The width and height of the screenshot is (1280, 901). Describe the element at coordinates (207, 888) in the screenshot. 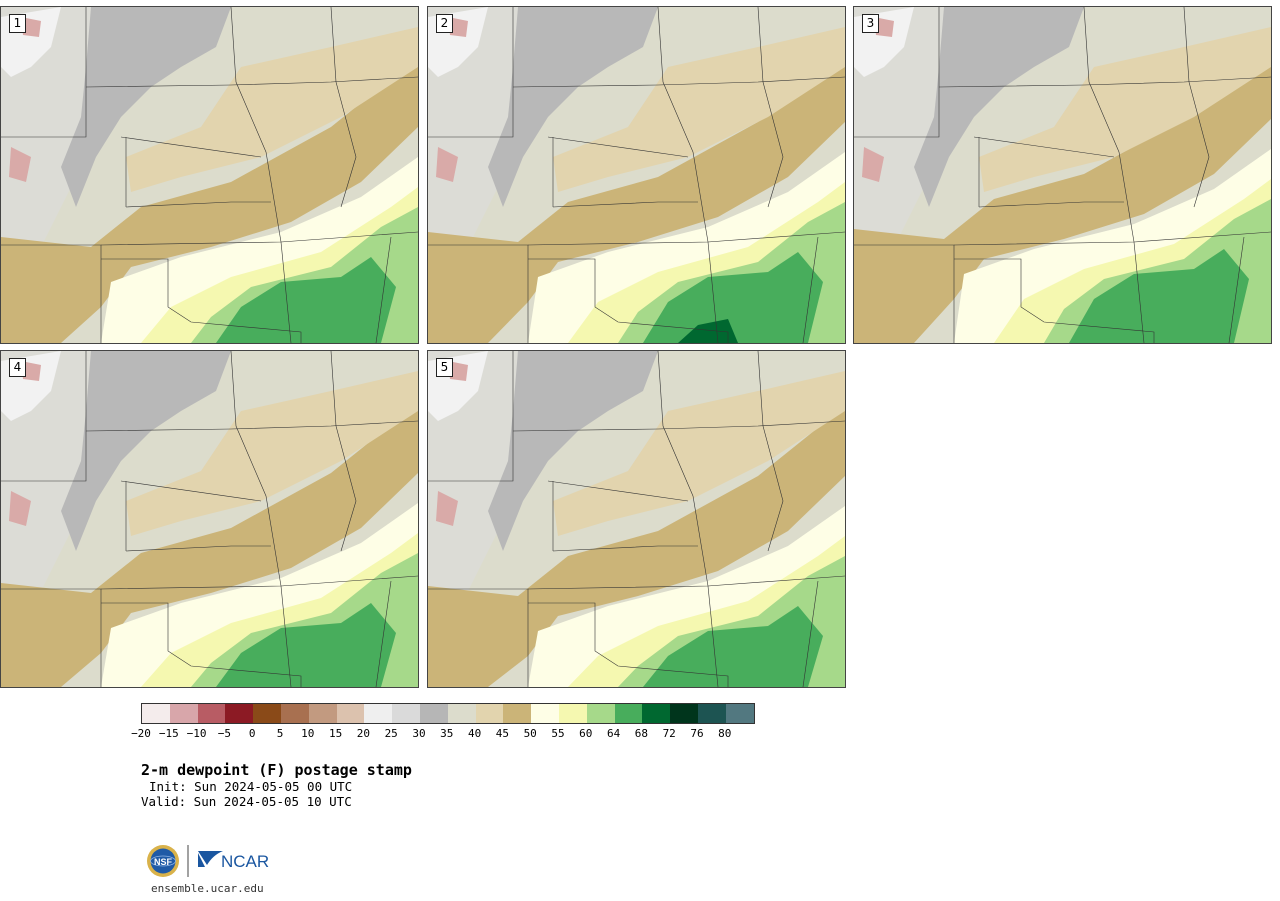

I see `website-url: ensemble.ucar.edu` at that location.